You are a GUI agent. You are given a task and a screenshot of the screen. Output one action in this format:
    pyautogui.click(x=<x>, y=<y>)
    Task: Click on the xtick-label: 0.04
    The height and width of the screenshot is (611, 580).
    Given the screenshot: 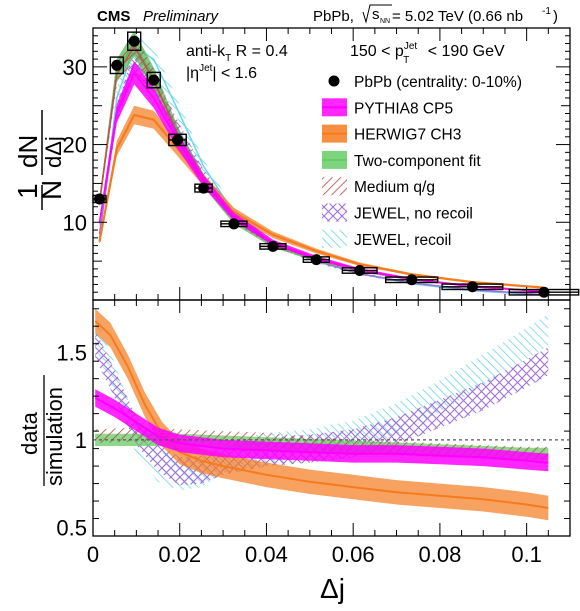 What is the action you would take?
    pyautogui.click(x=266, y=554)
    